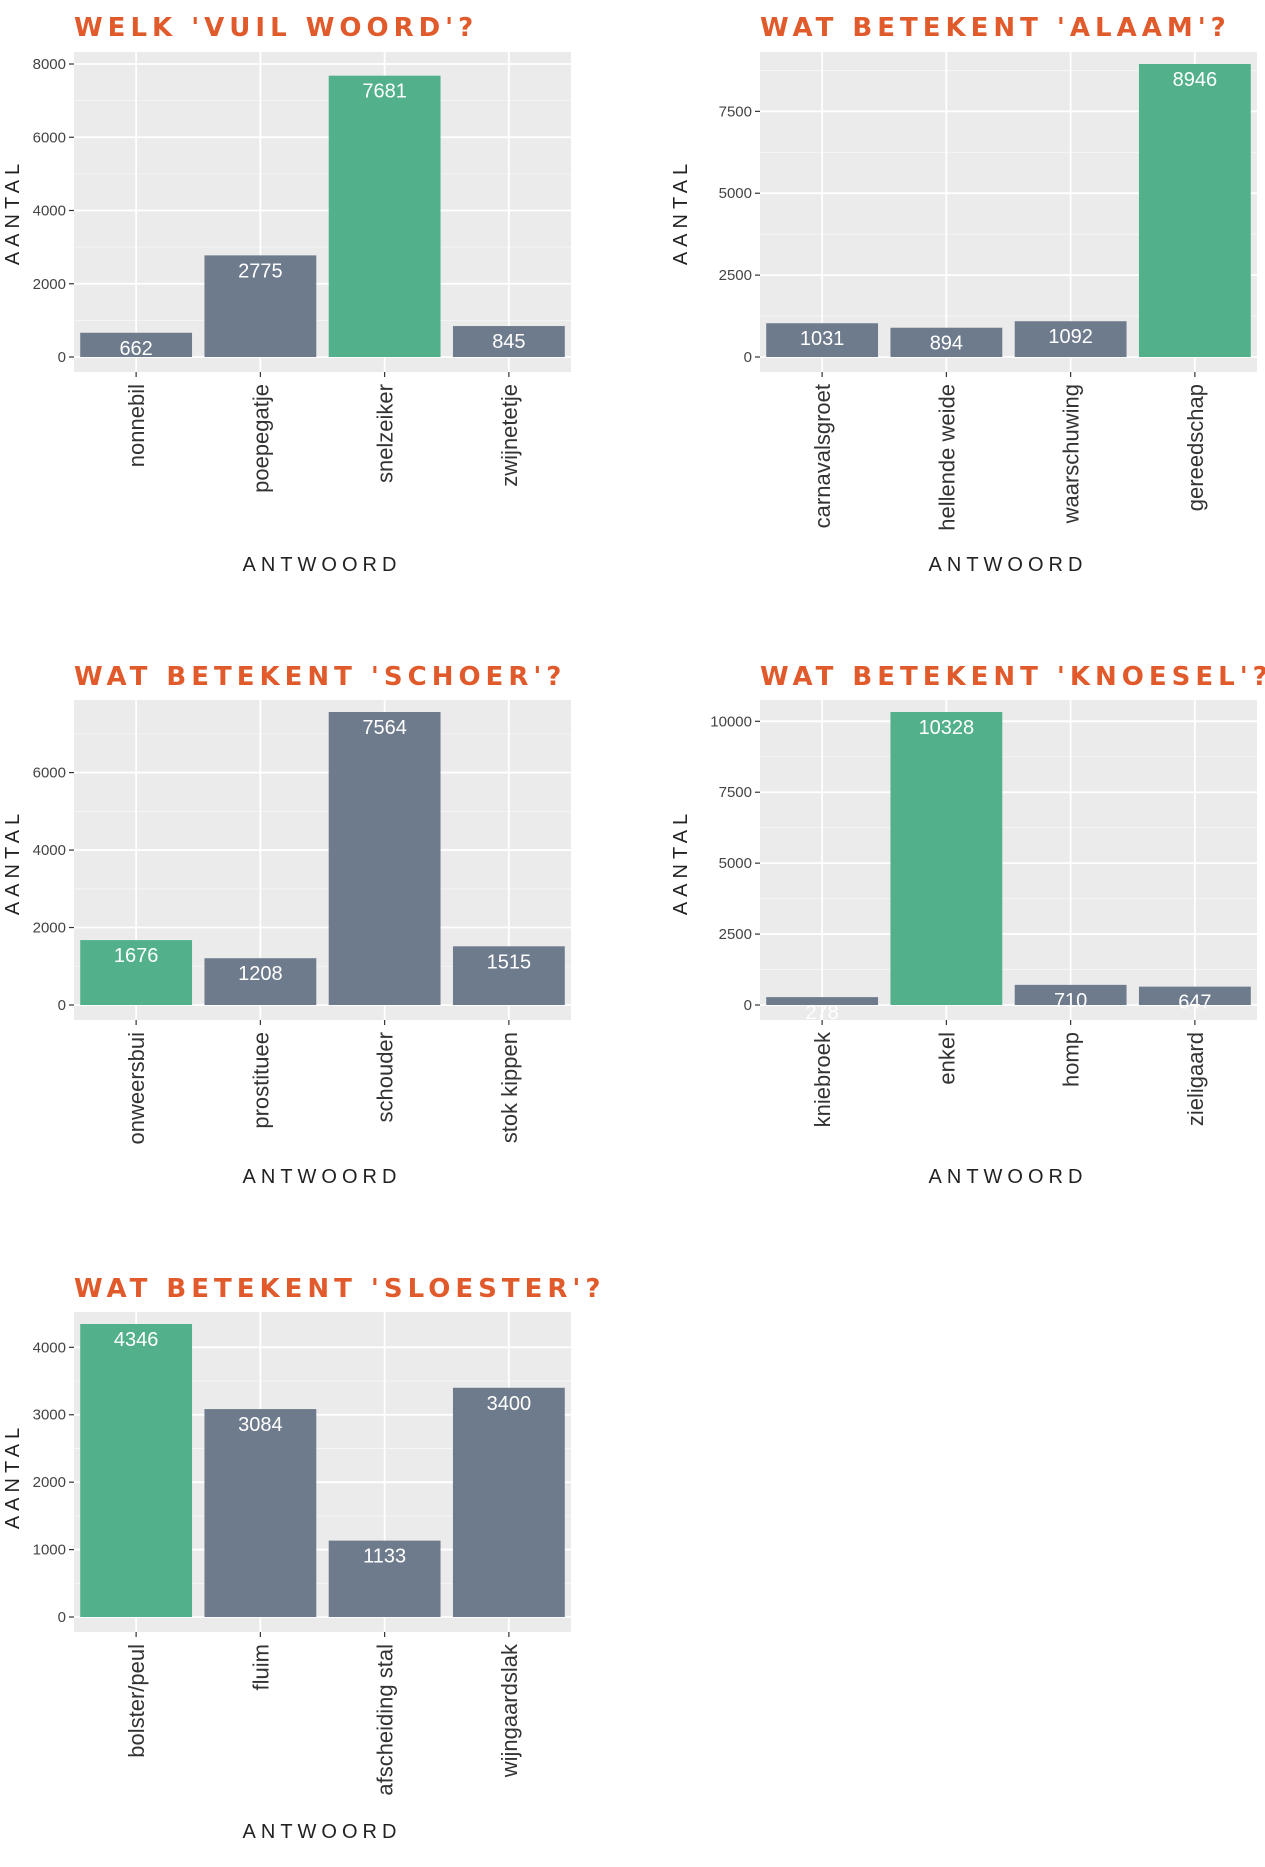  I want to click on category-label: prostituee, so click(260, 1080).